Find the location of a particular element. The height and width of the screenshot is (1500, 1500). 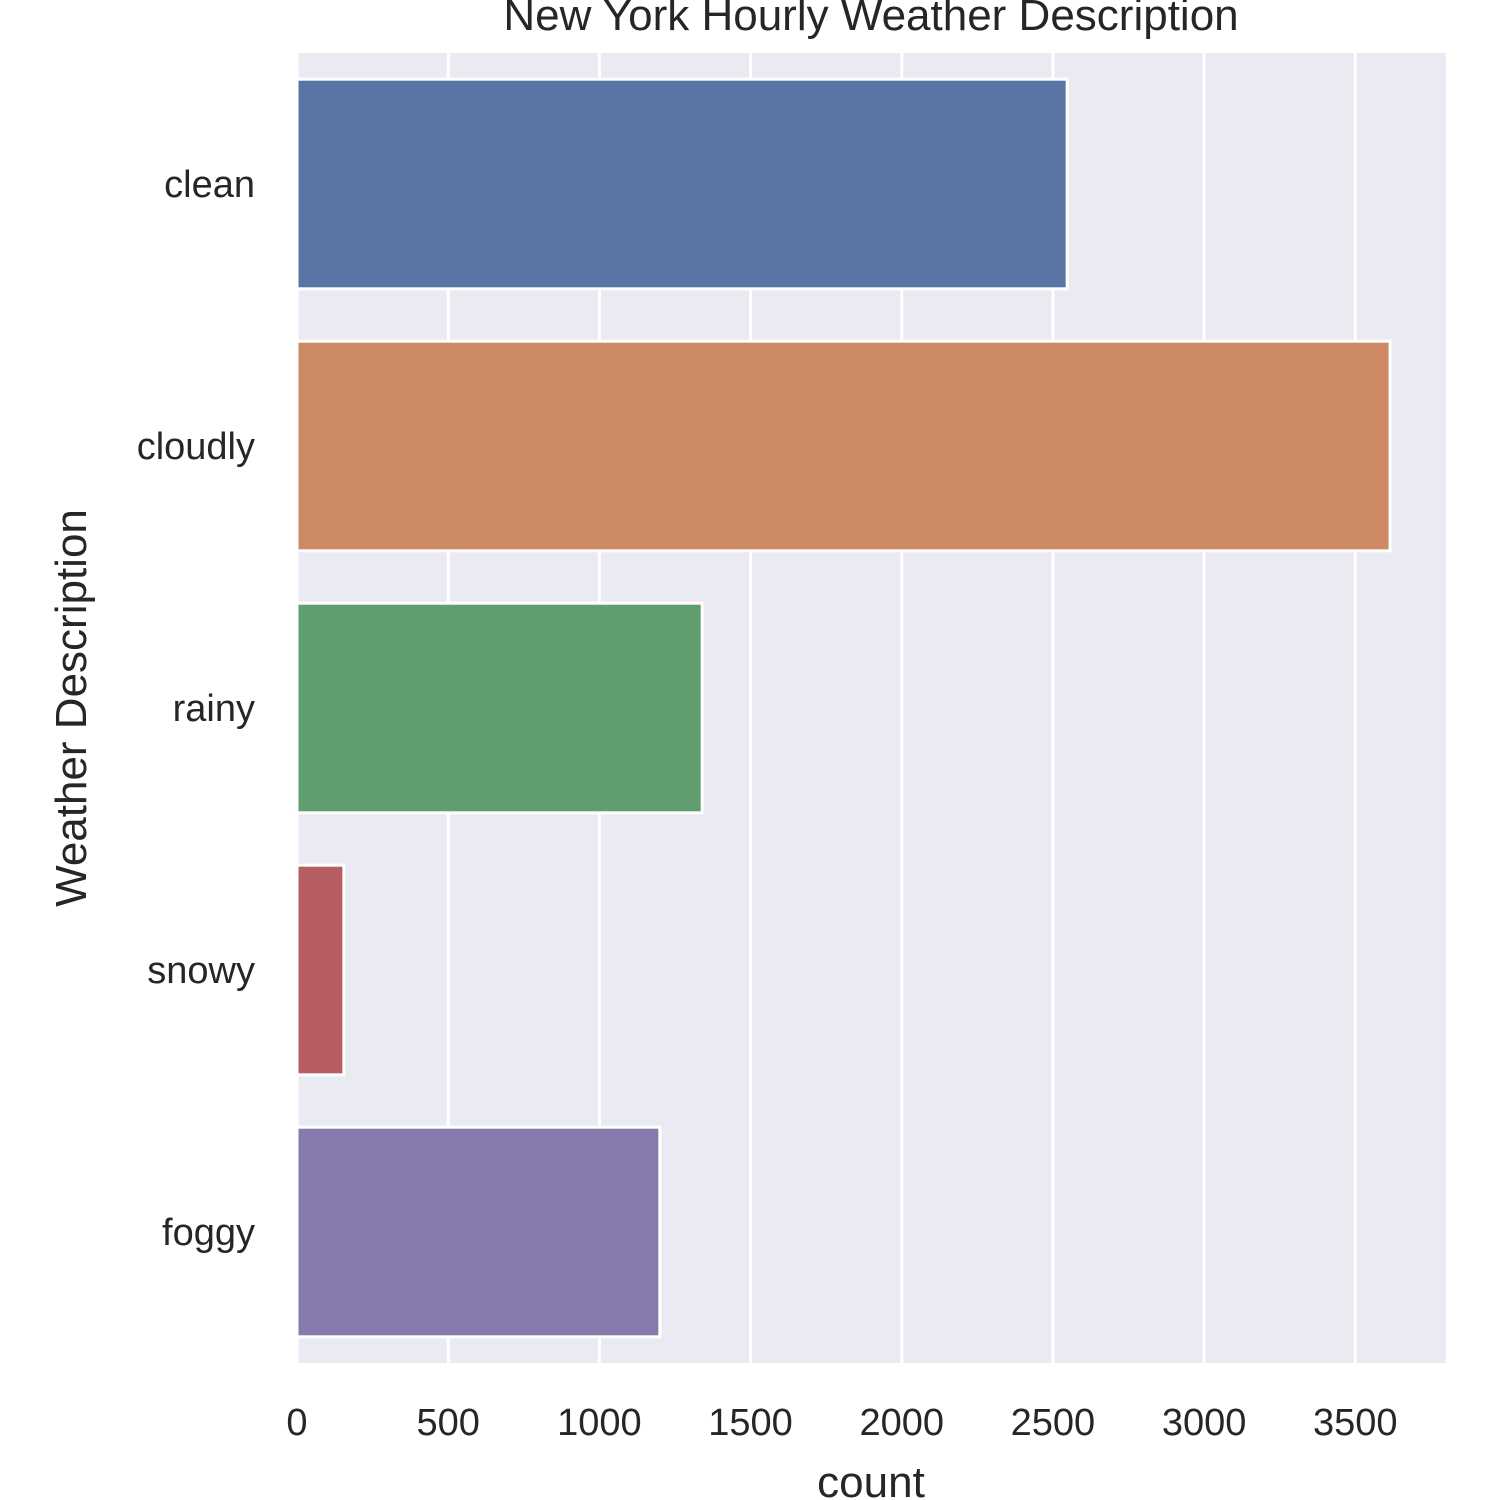

category-label: rainy is located at coordinates (214, 709).